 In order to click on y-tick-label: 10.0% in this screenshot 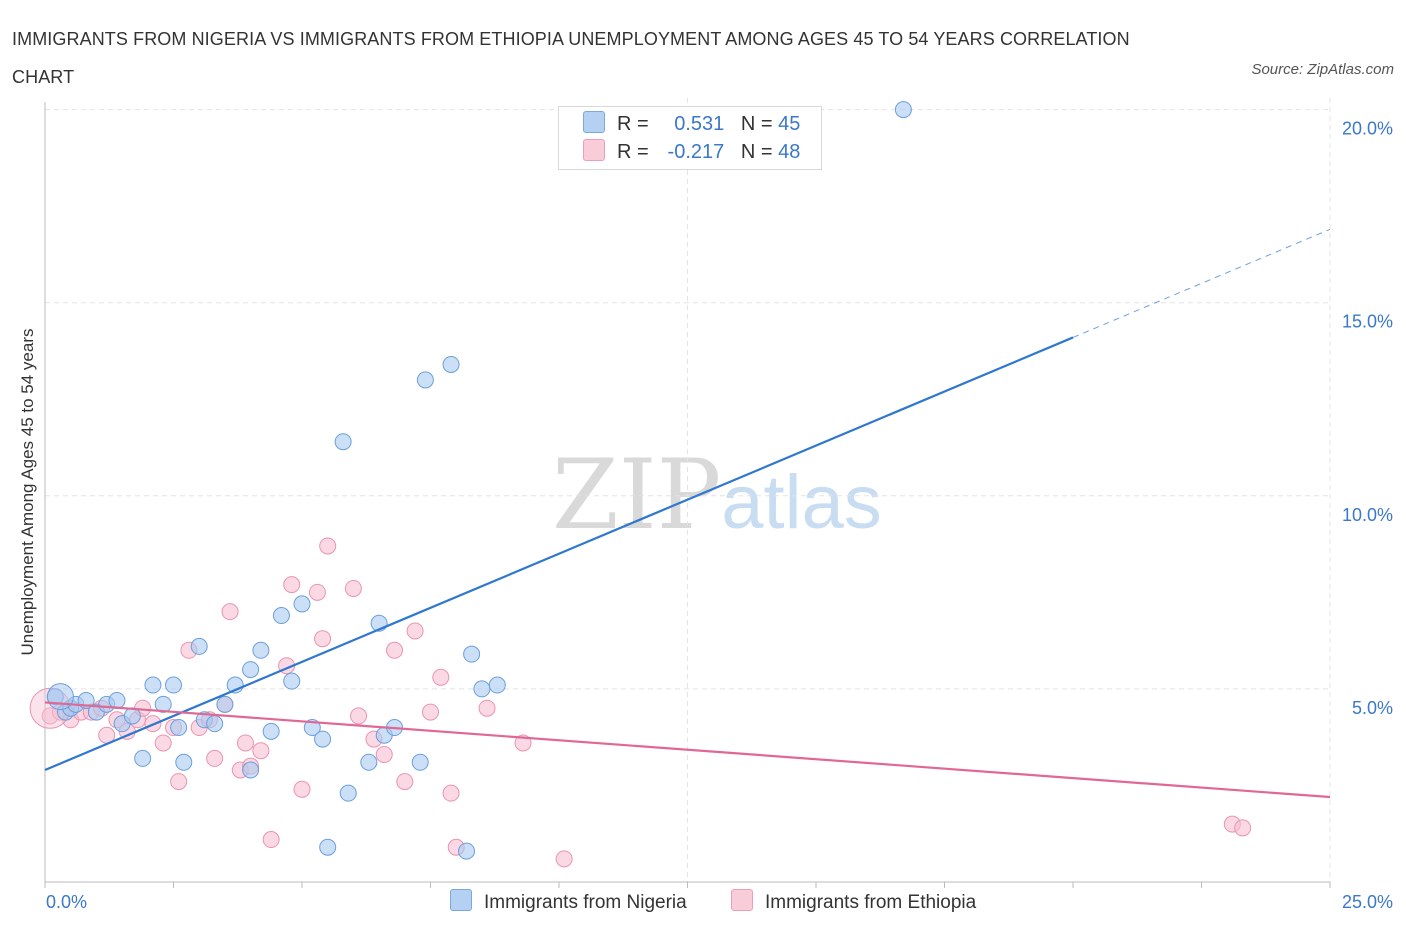, I will do `click(1367, 515)`.